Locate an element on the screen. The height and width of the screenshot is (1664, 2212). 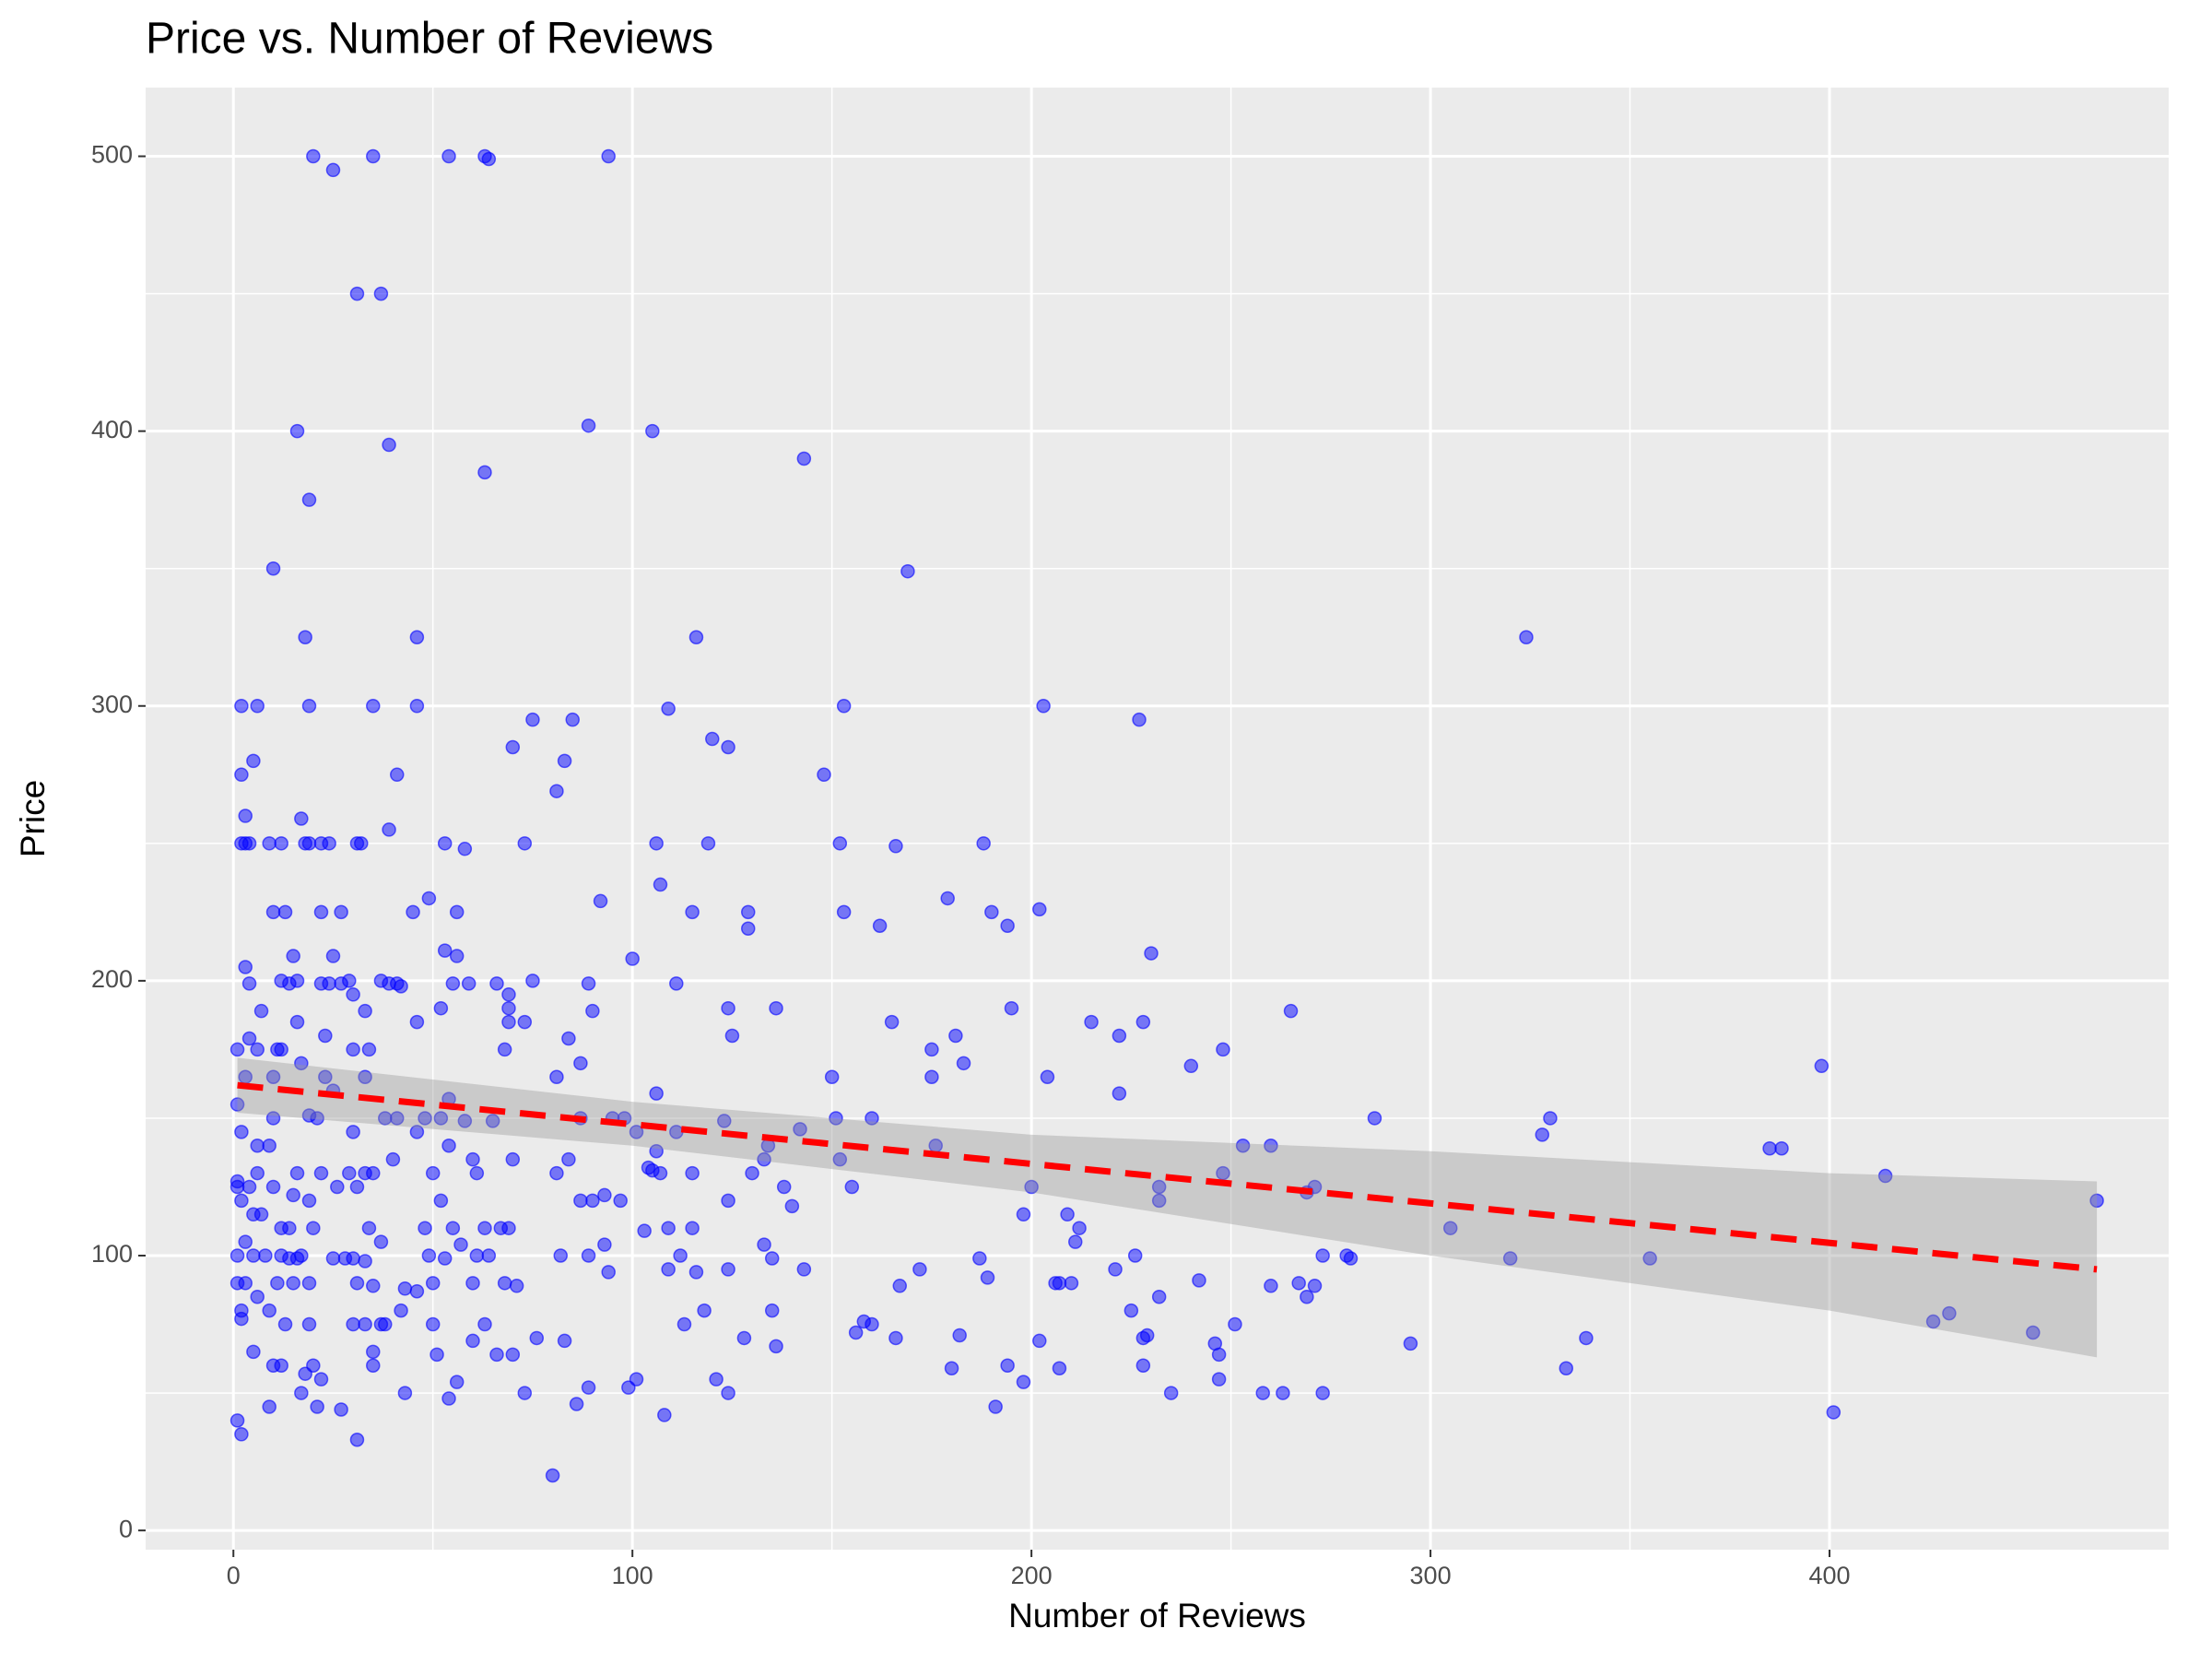
trend-line is located at coordinates (1167, 1177).